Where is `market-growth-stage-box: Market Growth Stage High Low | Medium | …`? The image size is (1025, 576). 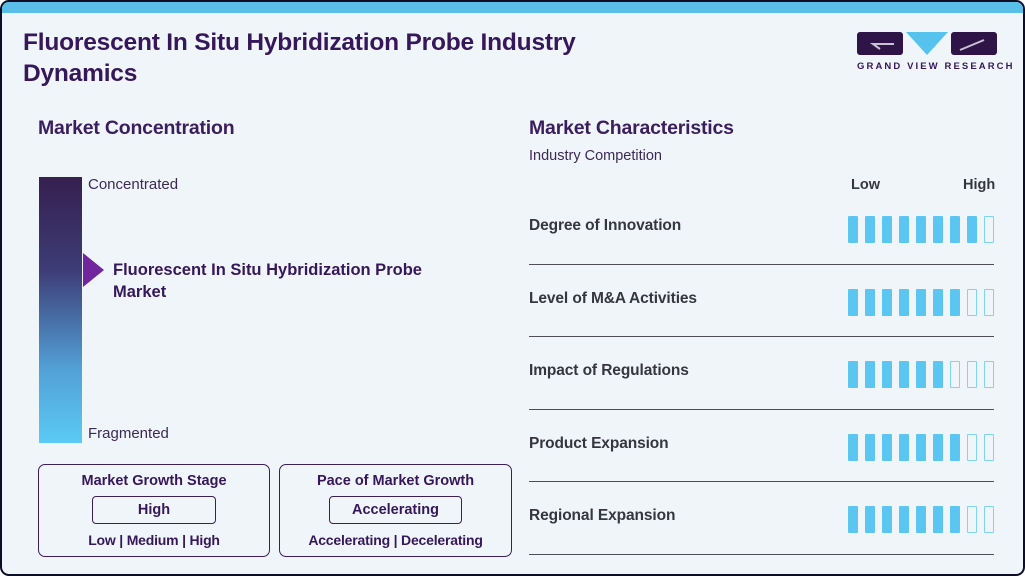 market-growth-stage-box: Market Growth Stage High Low | Medium | … is located at coordinates (154, 510).